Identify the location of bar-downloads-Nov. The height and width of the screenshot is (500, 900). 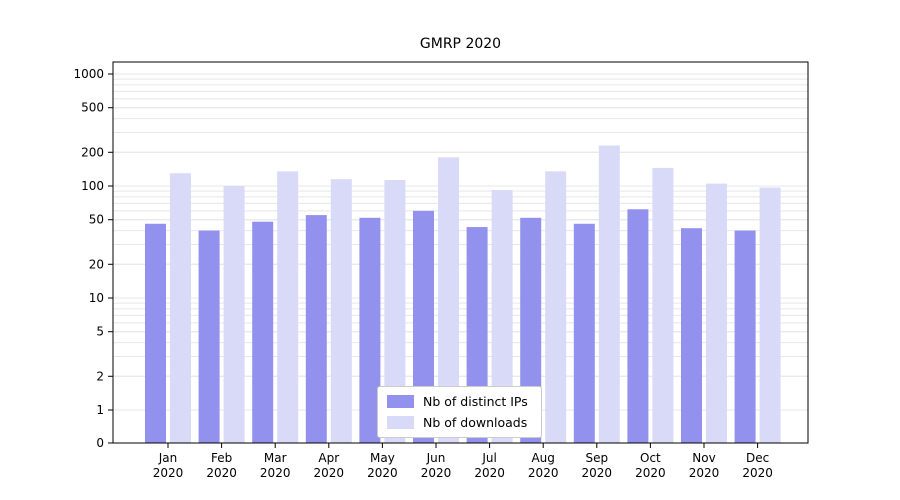
(716, 313).